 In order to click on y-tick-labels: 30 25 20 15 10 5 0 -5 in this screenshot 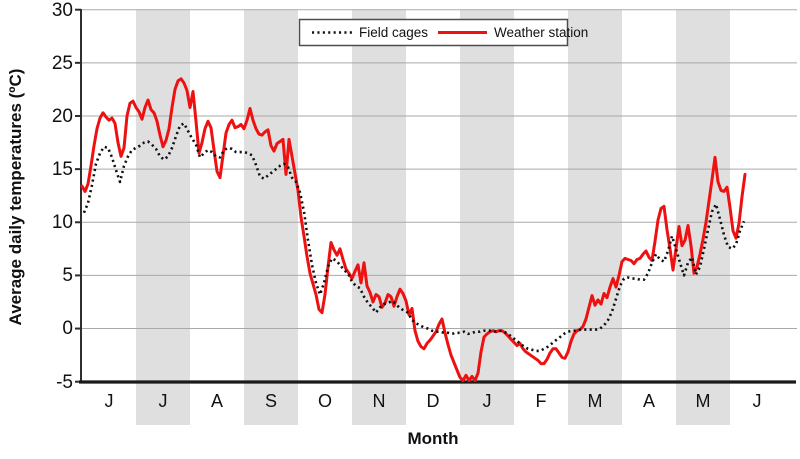, I will do `click(62, 196)`.